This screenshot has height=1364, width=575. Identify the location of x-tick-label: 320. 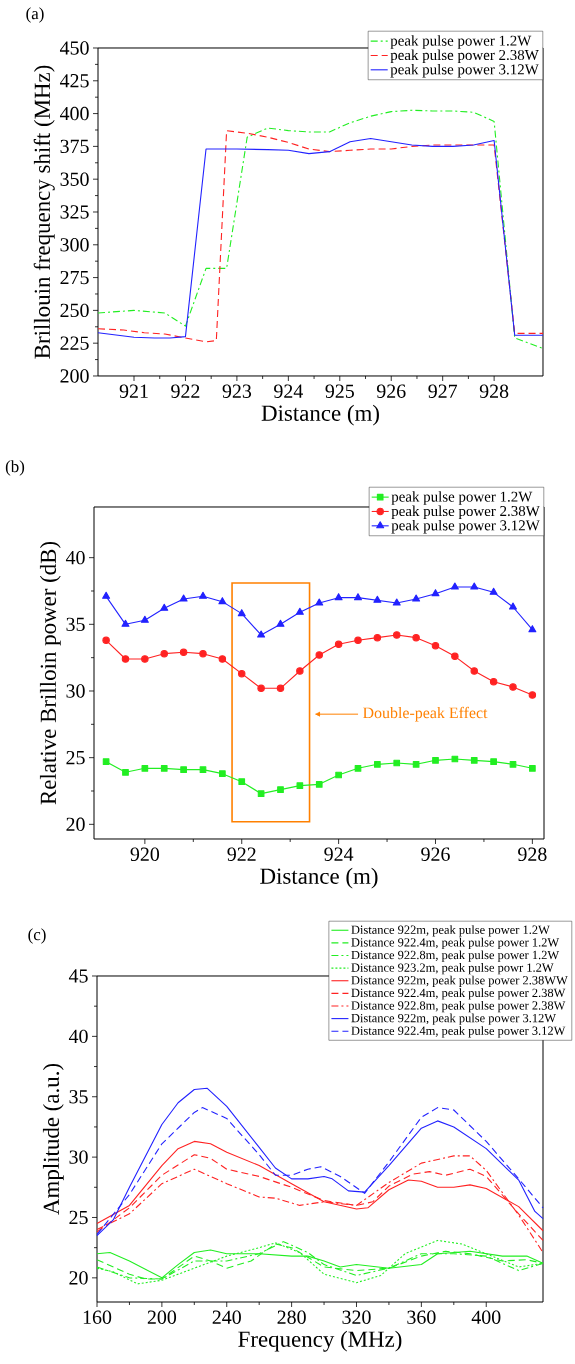
(356, 1317).